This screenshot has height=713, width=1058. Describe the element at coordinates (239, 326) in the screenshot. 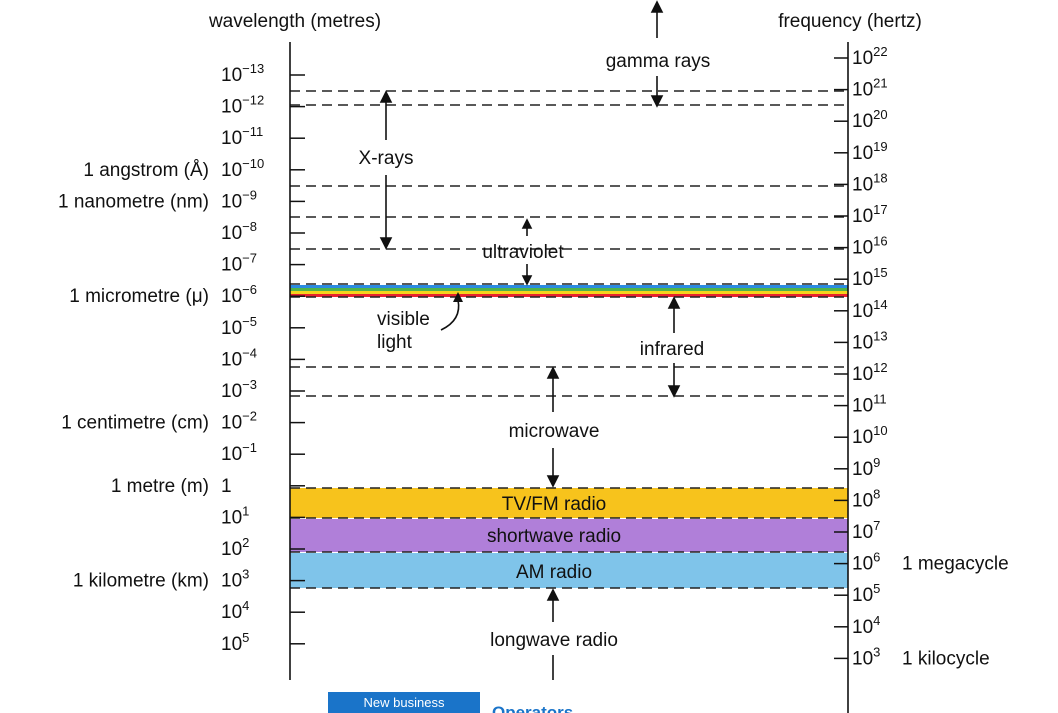

I see `wavelength-tick-label: 10⁻⁵` at that location.